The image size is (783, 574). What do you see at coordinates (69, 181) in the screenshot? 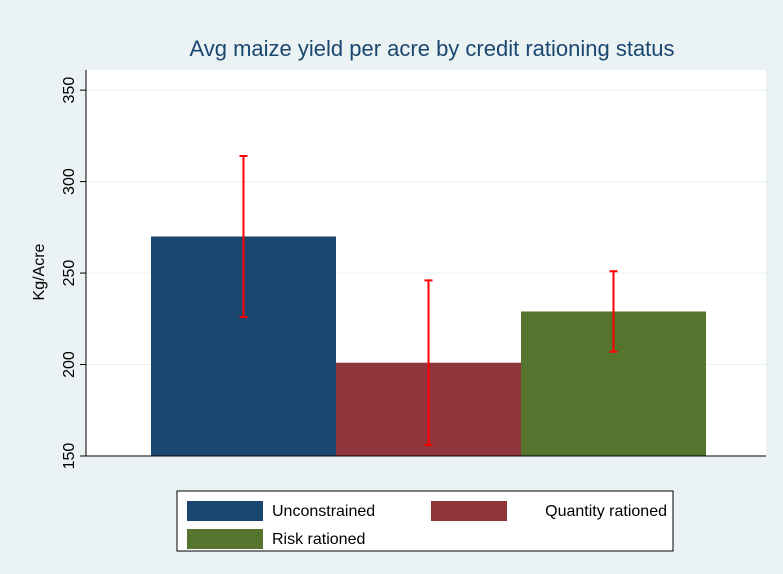
I see `y-tick-label: 300` at bounding box center [69, 181].